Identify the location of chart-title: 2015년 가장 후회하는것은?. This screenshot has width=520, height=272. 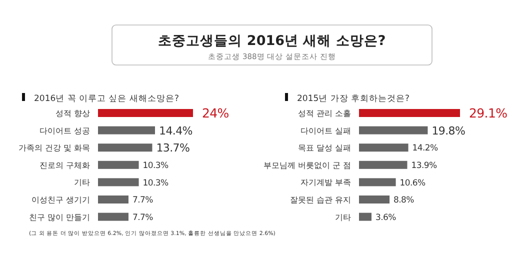
(353, 99).